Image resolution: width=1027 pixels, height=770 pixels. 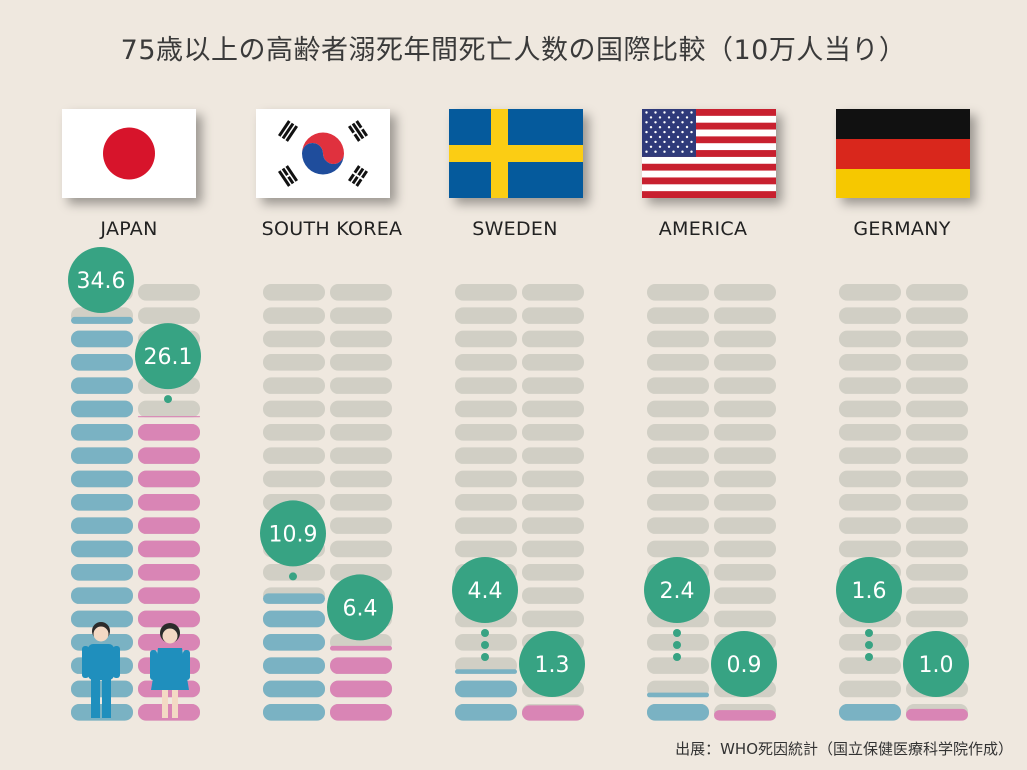 I want to click on country-group-sweden: 4.4 1.3, so click(x=518, y=502).